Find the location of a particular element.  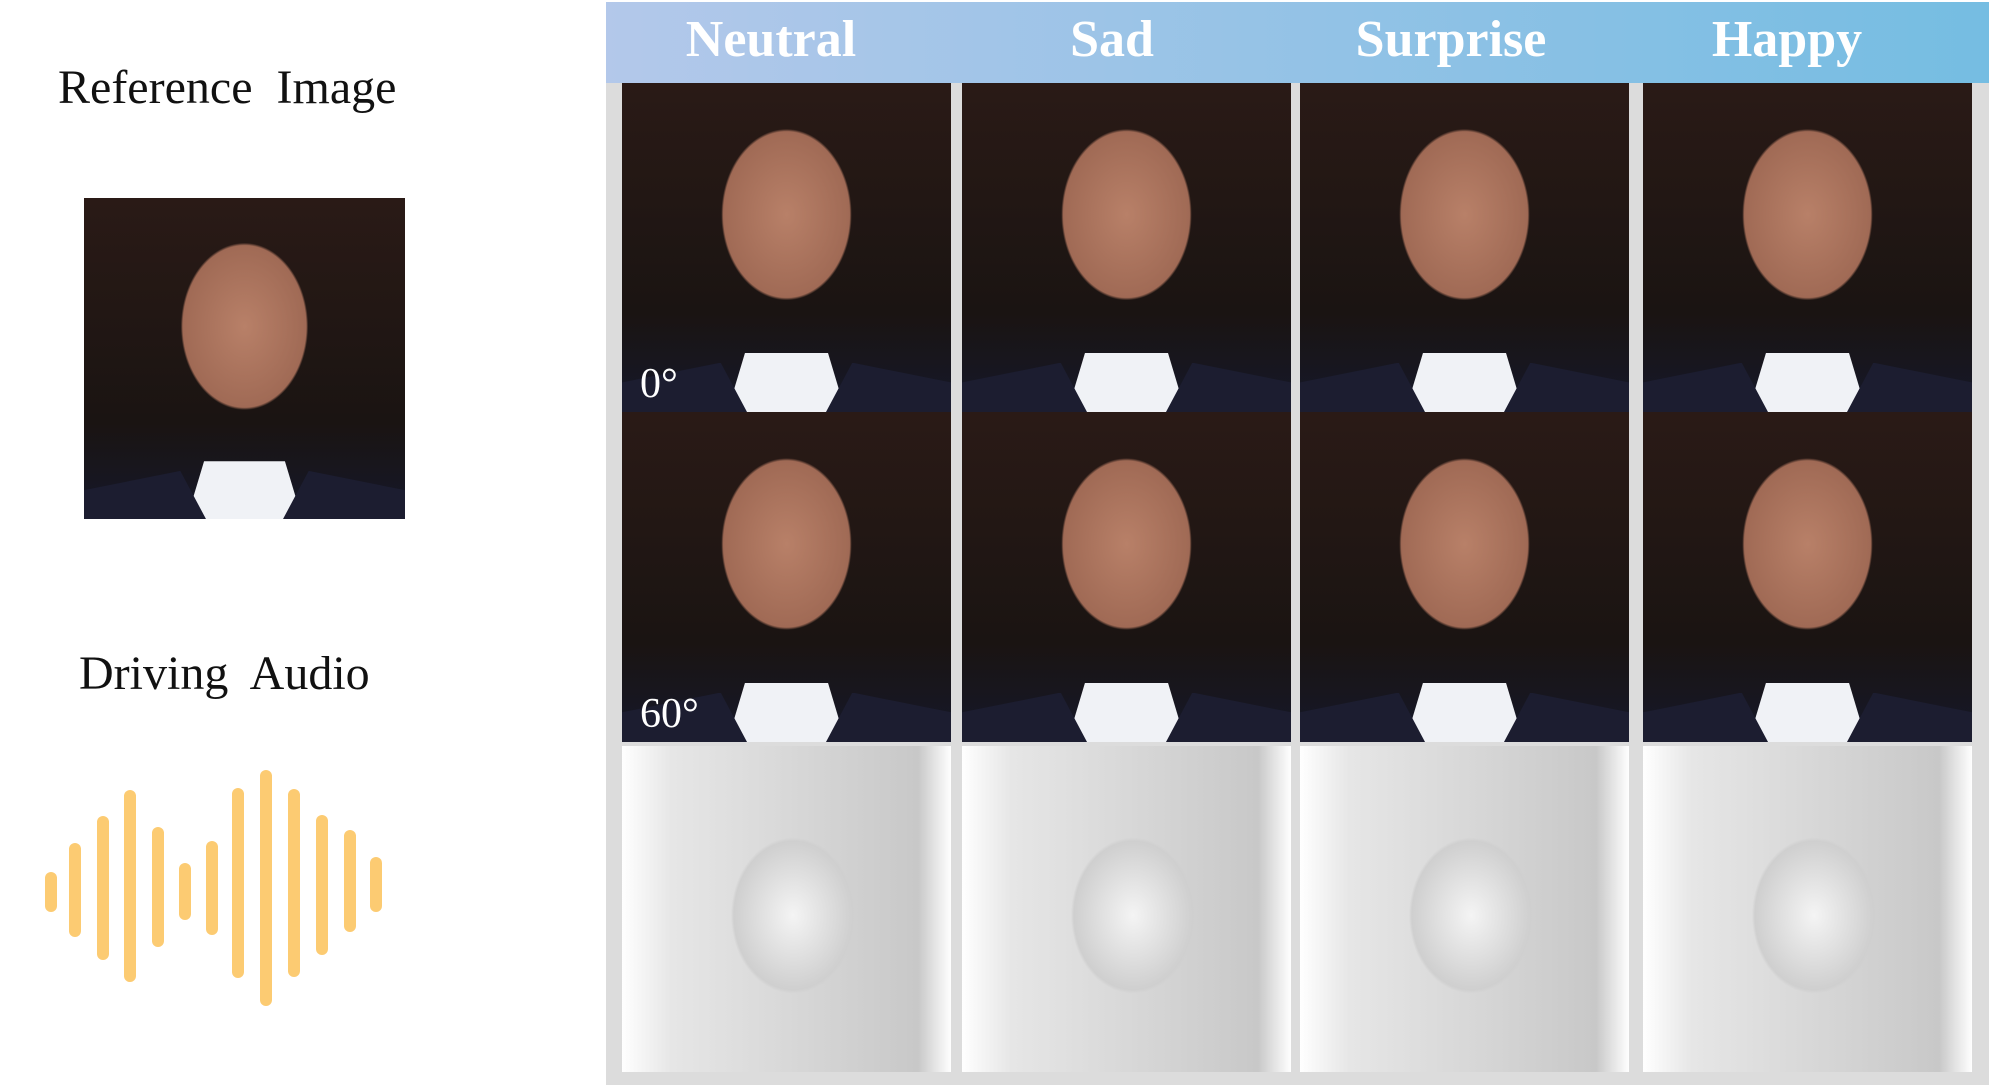

emotion-header: Neutral Sad Surprise Happy is located at coordinates (1297, 42).